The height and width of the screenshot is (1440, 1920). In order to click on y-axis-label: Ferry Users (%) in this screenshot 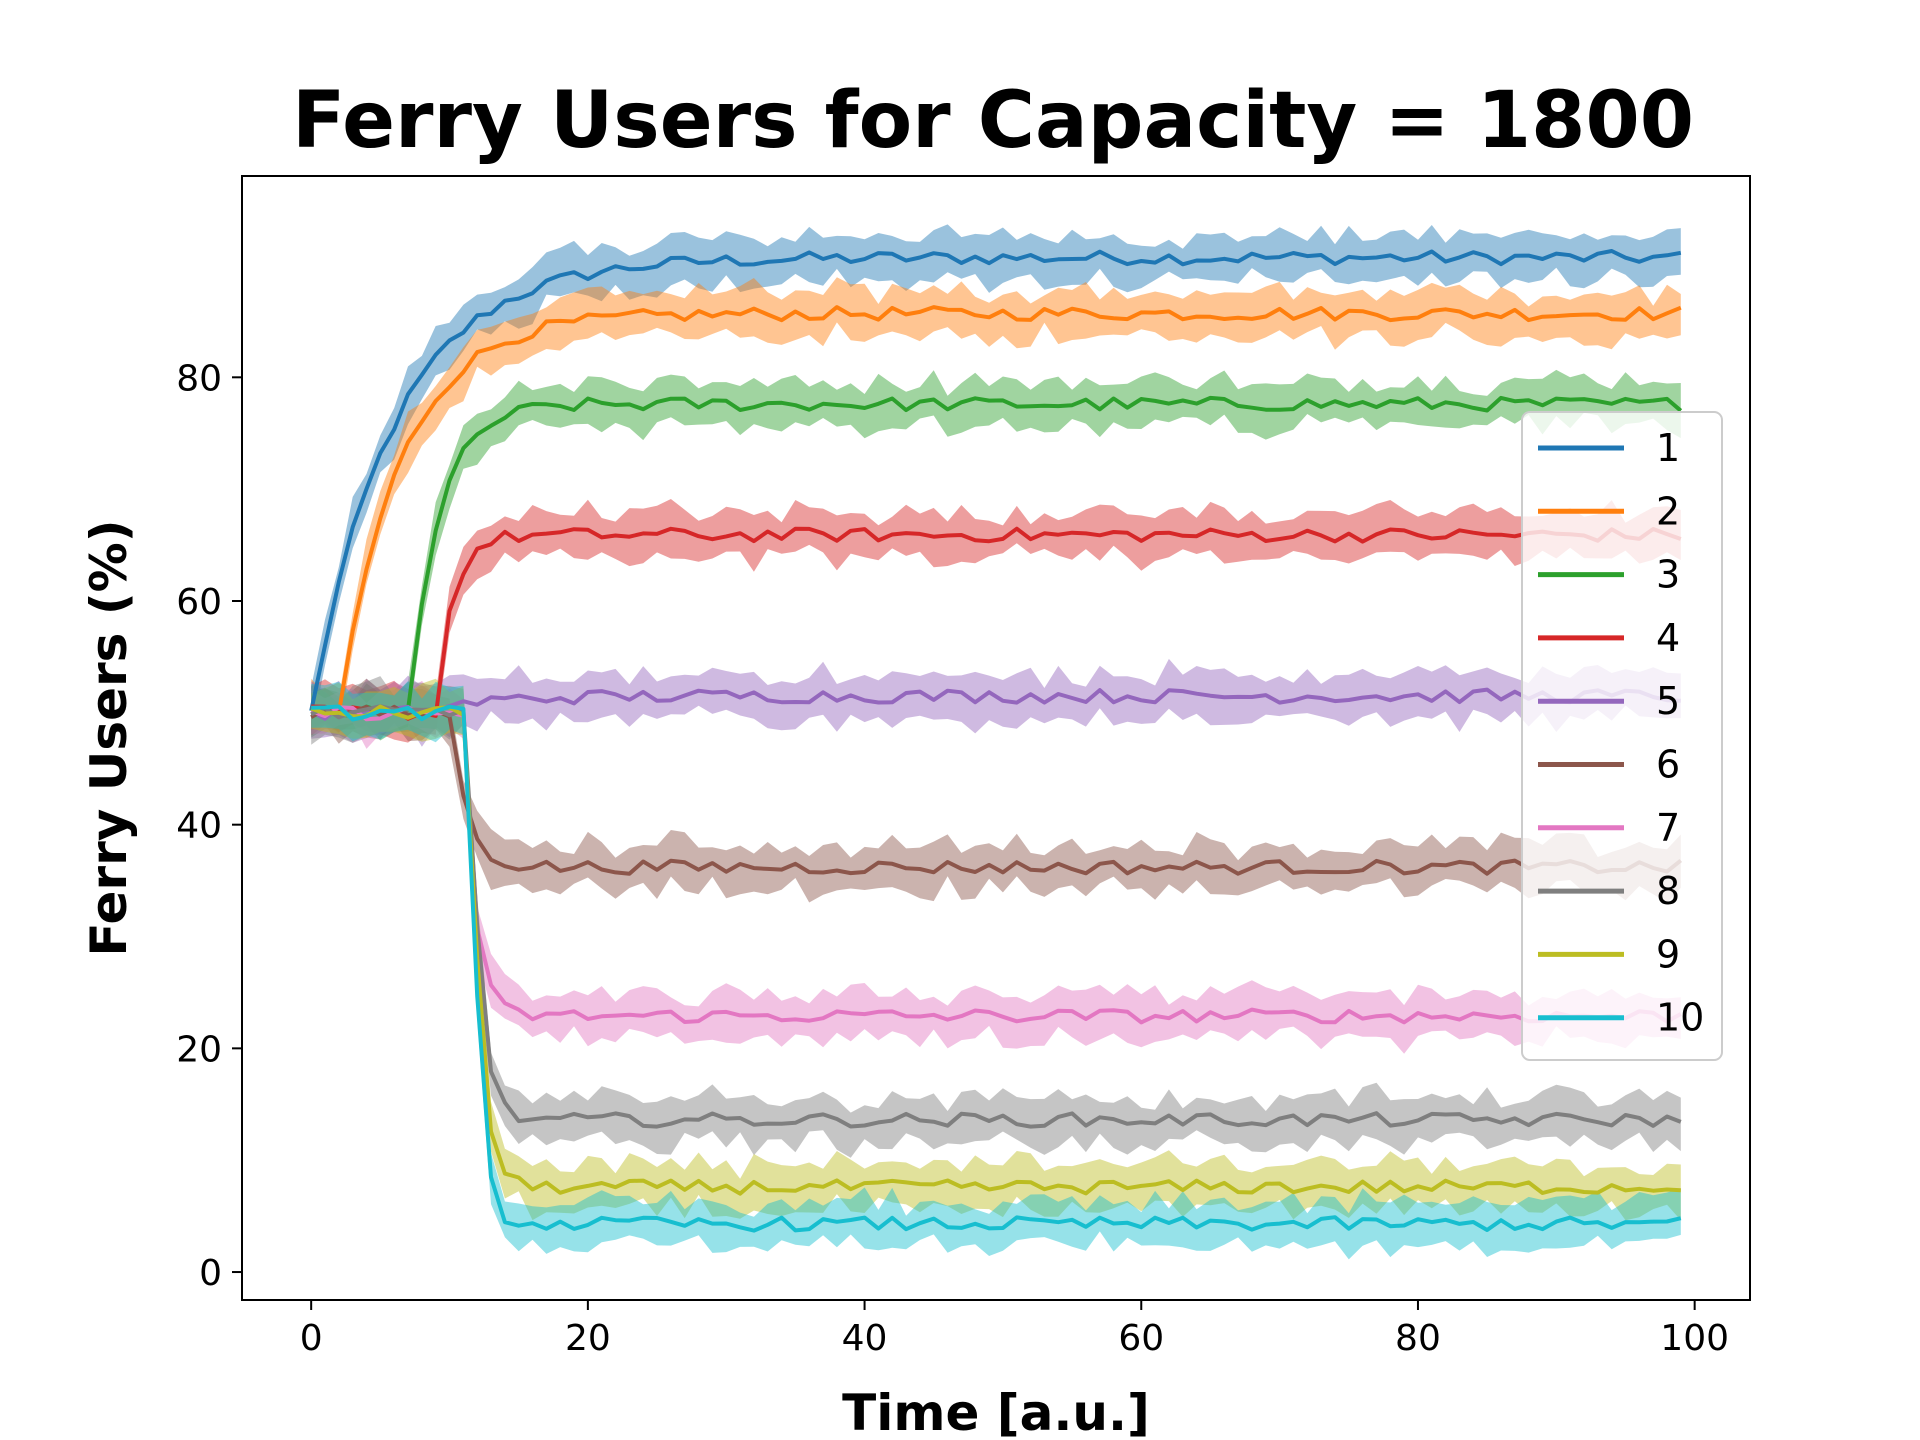, I will do `click(109, 737)`.